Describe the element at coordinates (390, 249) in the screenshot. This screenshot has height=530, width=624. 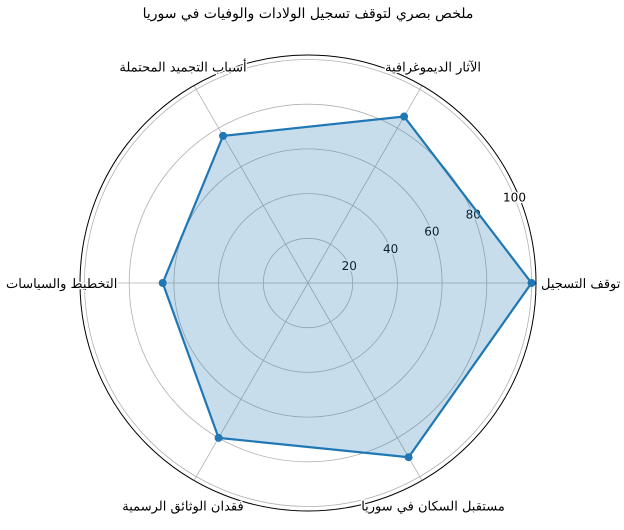
I see `y-tick-label: 40` at that location.